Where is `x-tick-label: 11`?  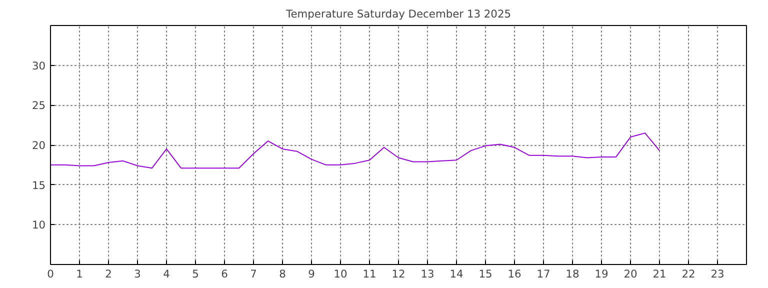 x-tick-label: 11 is located at coordinates (369, 274).